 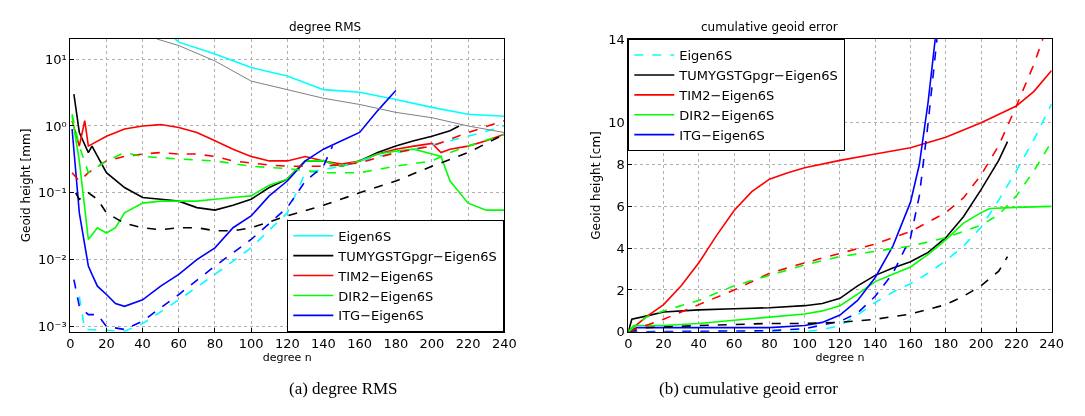 I want to click on y-axis-title: Geoid height [mm], so click(x=26, y=185).